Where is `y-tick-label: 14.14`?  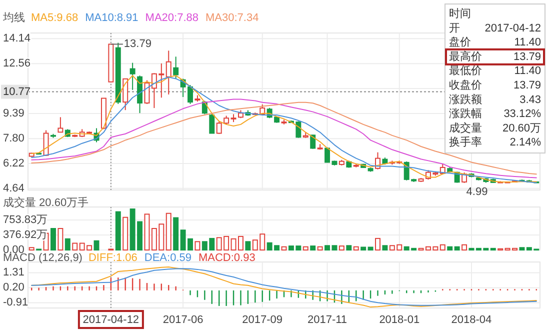 y-tick-label: 14.14 is located at coordinates (17, 38).